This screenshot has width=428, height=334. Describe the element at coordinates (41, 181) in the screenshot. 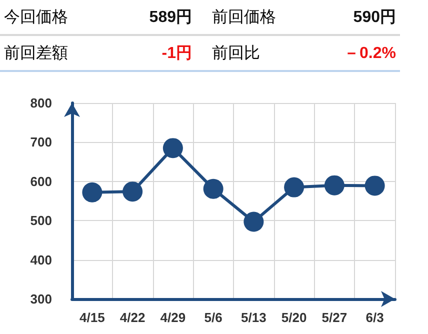

I see `y-tick-label: 600` at that location.